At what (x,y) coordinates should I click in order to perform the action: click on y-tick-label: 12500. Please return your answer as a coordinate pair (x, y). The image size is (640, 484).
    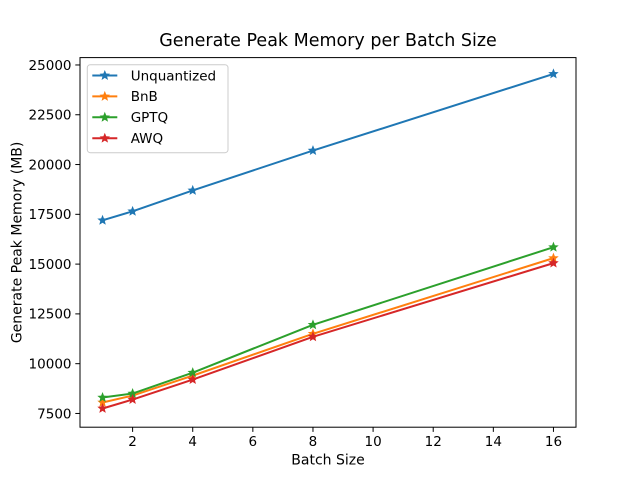
    Looking at the image, I should click on (50, 315).